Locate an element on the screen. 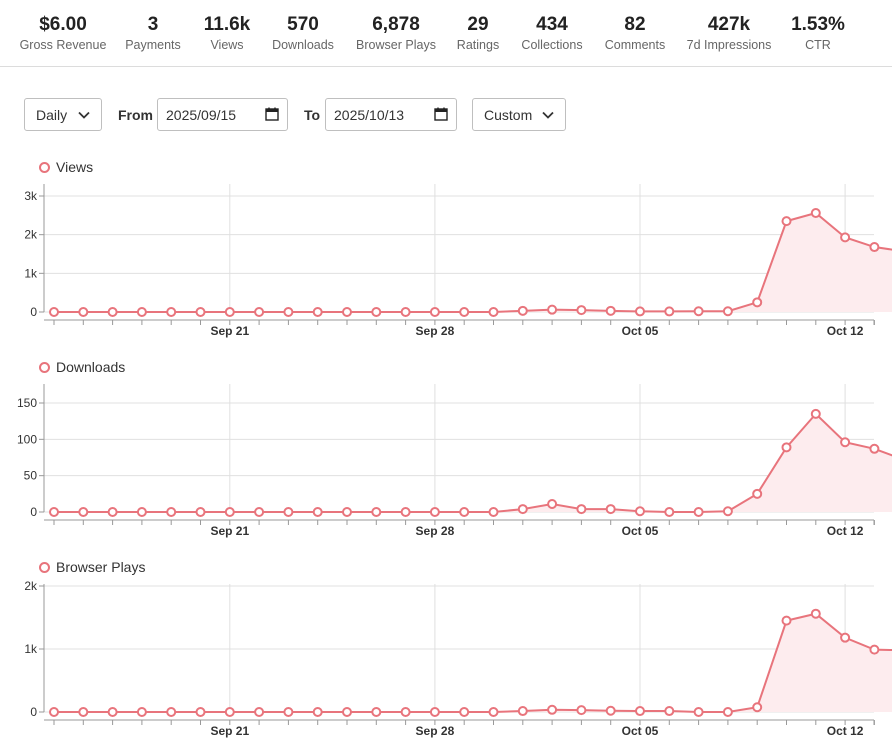 The image size is (892, 747). stat-label: Browser Plays is located at coordinates (396, 45).